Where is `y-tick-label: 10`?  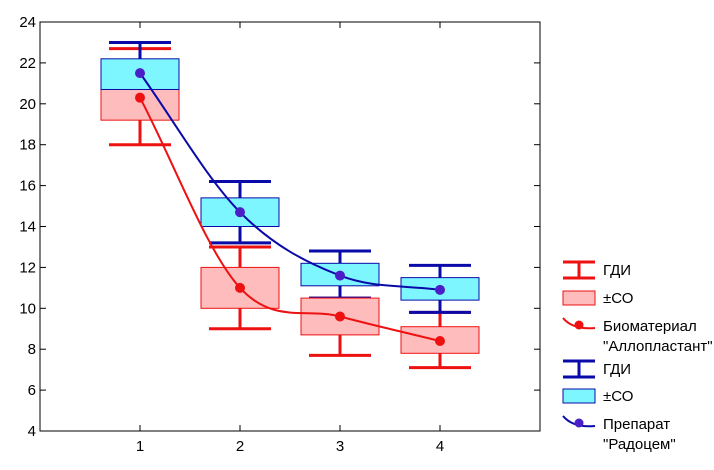
y-tick-label: 10 is located at coordinates (27, 308).